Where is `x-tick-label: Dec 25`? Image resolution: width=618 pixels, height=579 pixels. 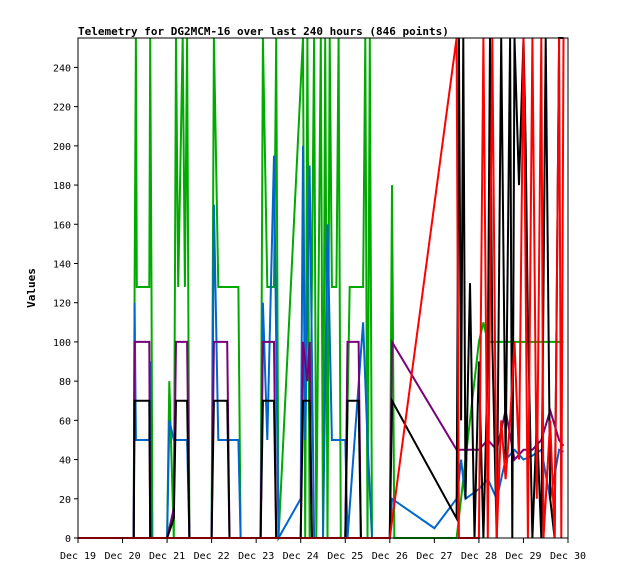
x-tick-label: Dec 25 is located at coordinates (345, 556).